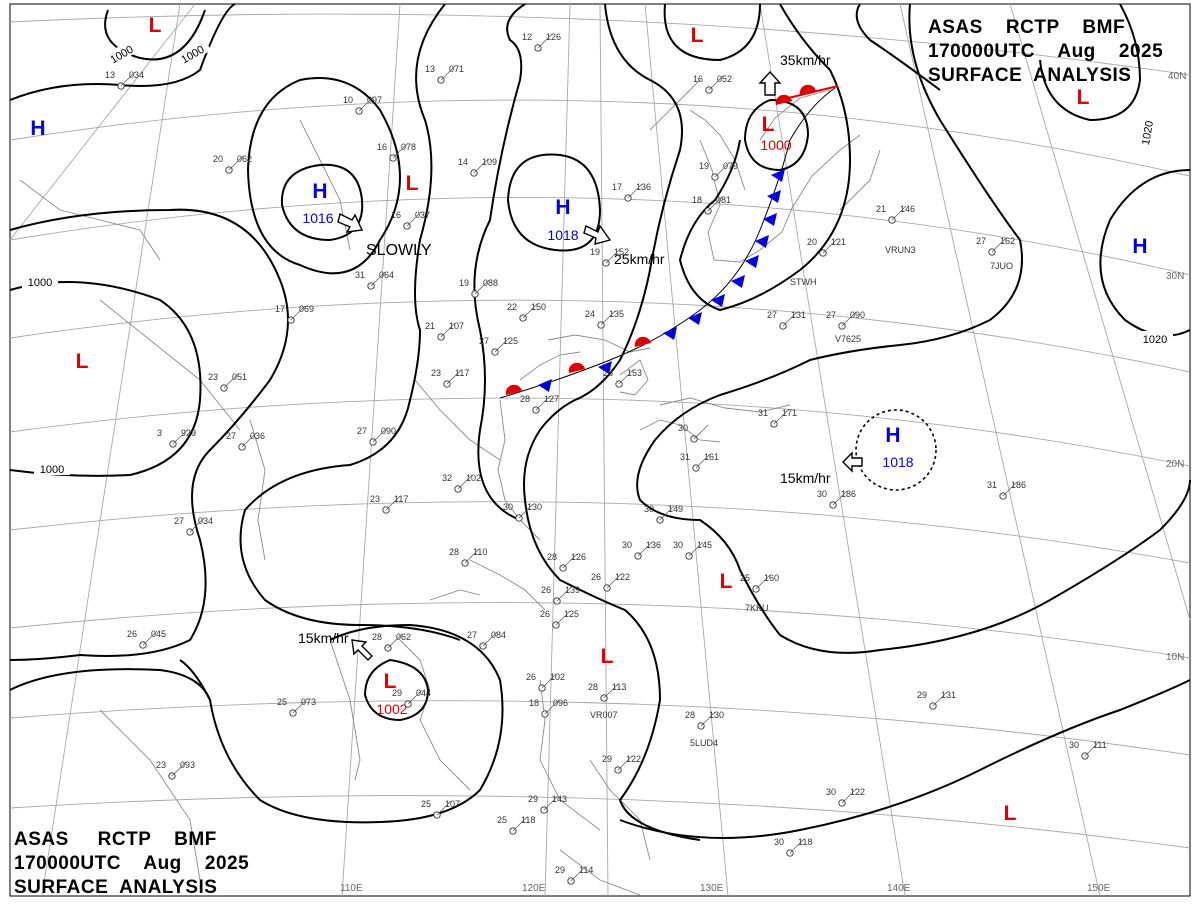 The height and width of the screenshot is (919, 1200). What do you see at coordinates (1175, 657) in the screenshot?
I see `latitude-label: 10N` at bounding box center [1175, 657].